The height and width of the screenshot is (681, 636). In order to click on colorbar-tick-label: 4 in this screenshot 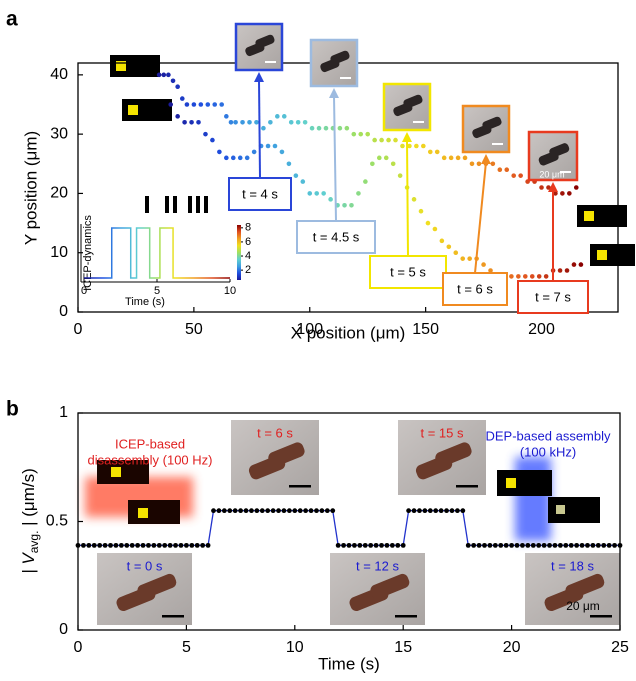, I will do `click(248, 256)`.